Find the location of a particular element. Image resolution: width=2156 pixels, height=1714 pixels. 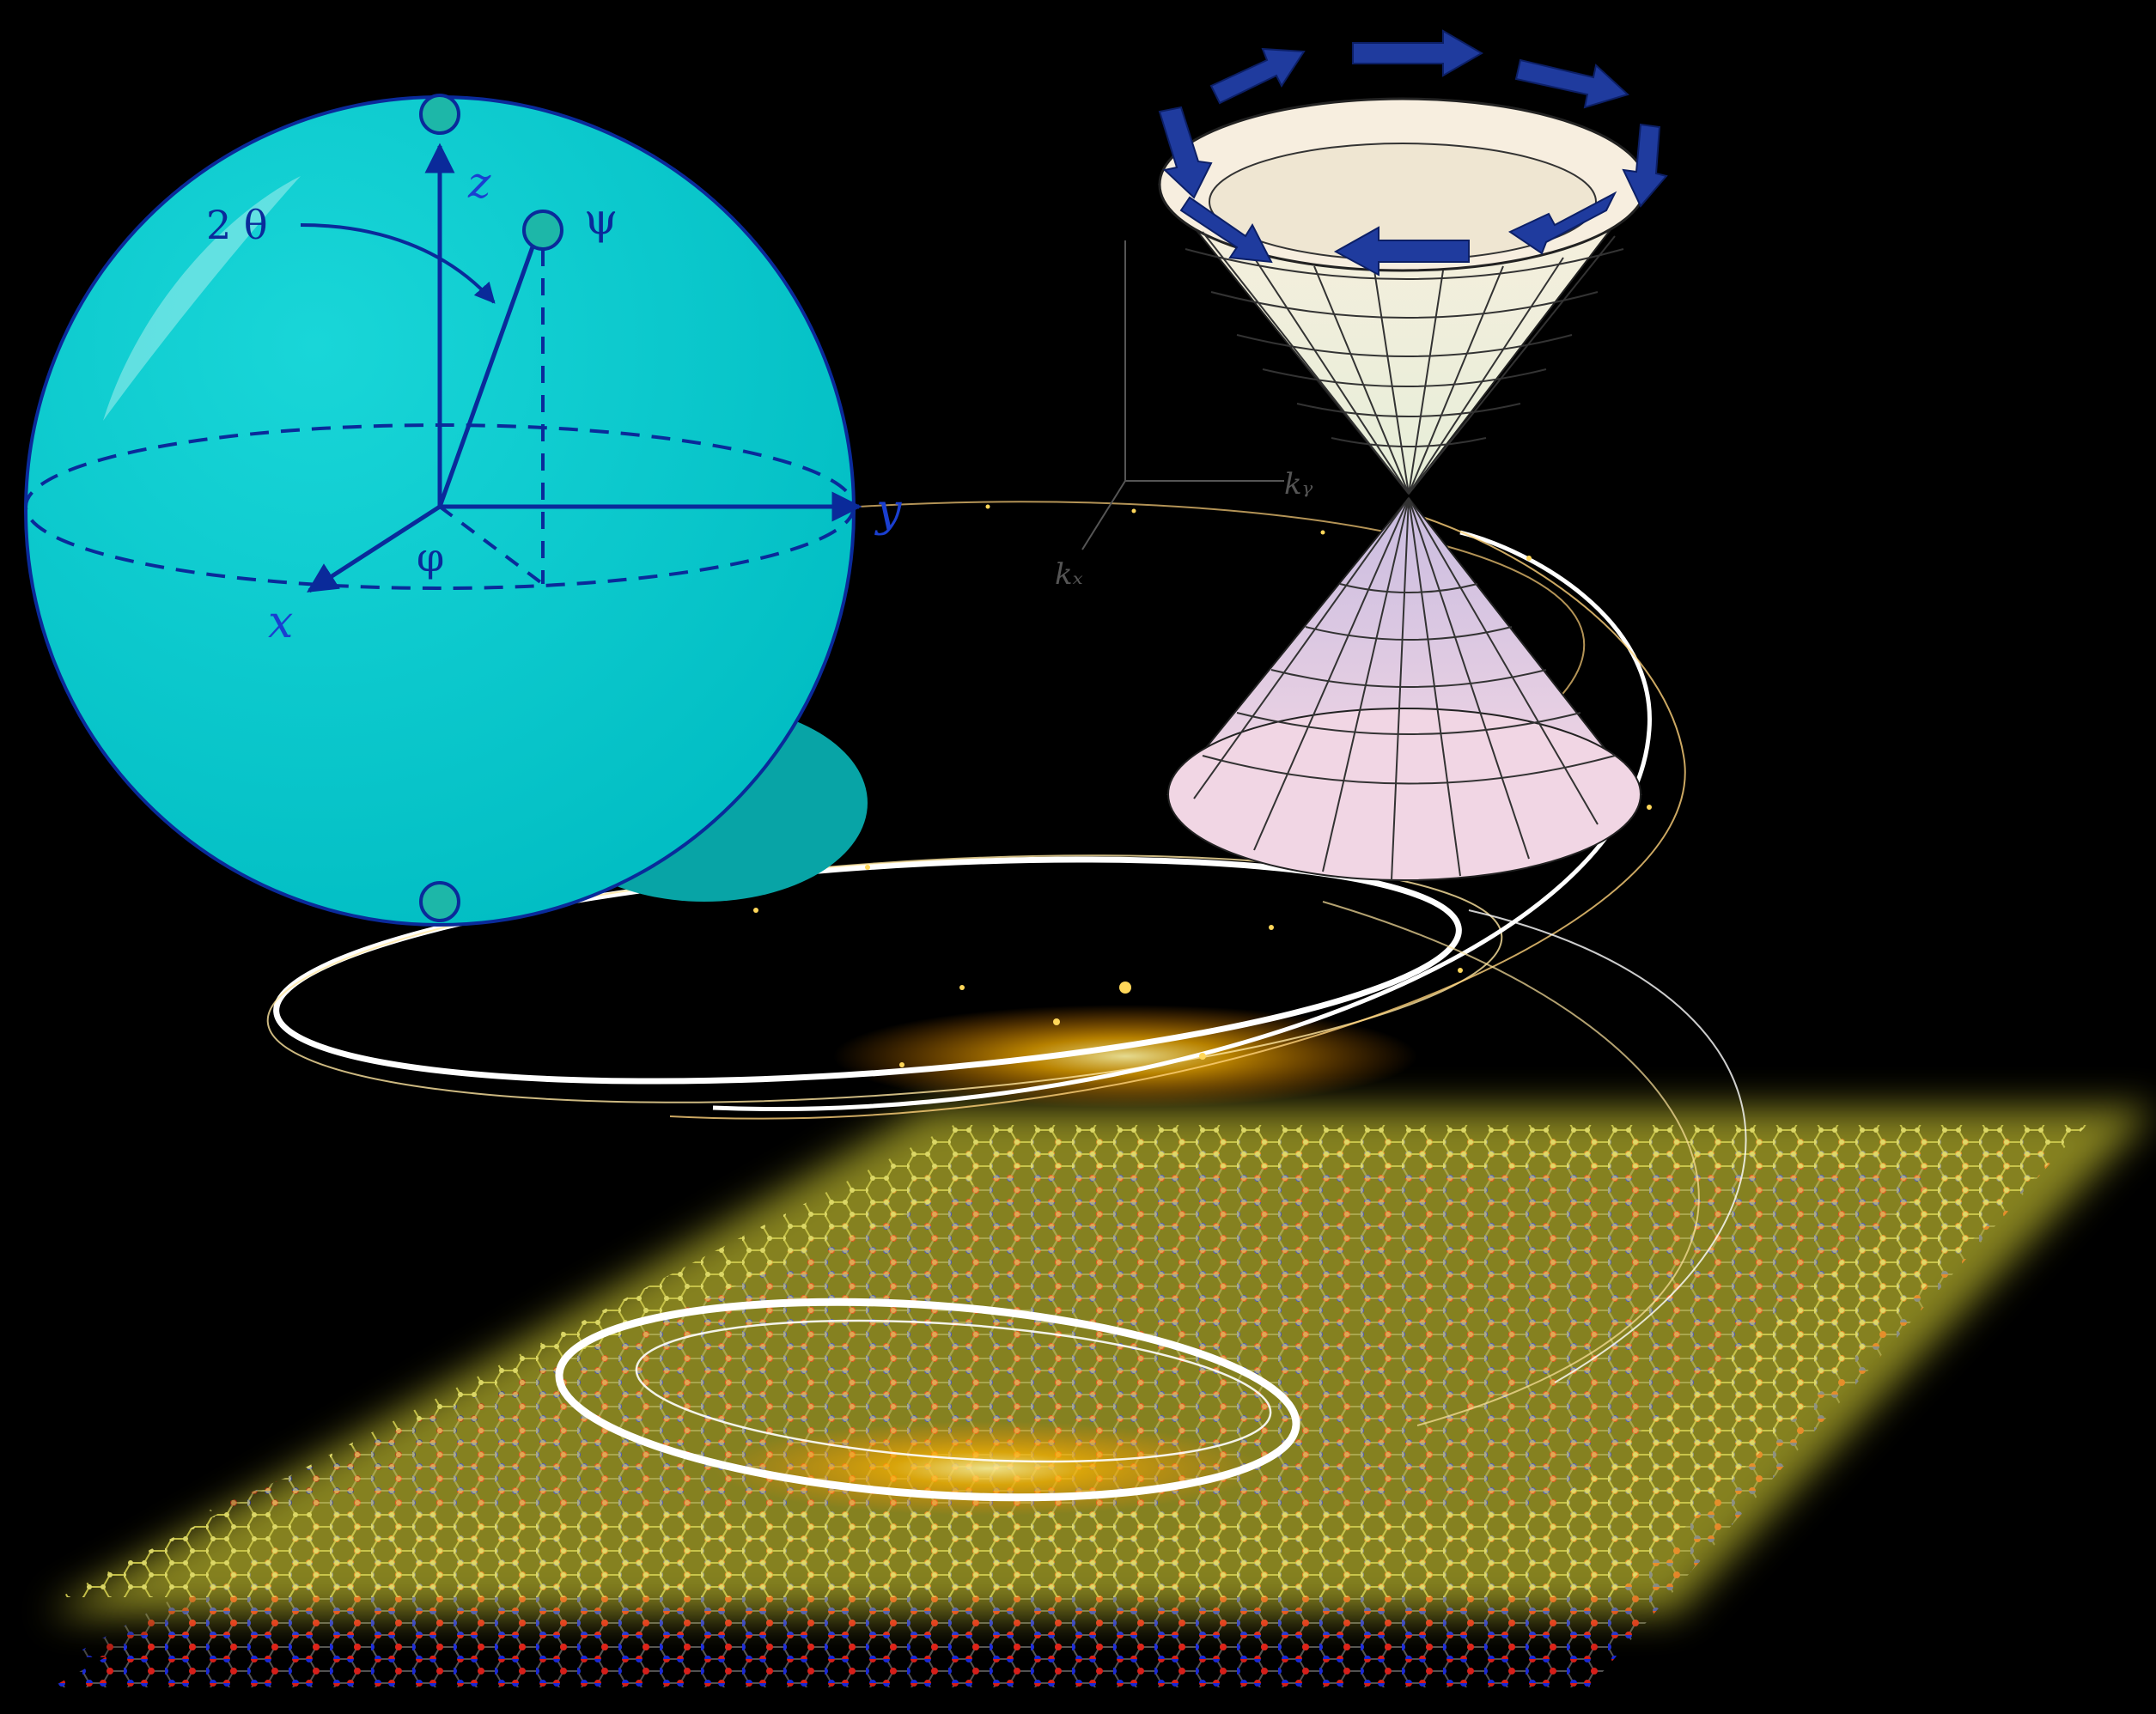

north-pole is located at coordinates (439, 114).